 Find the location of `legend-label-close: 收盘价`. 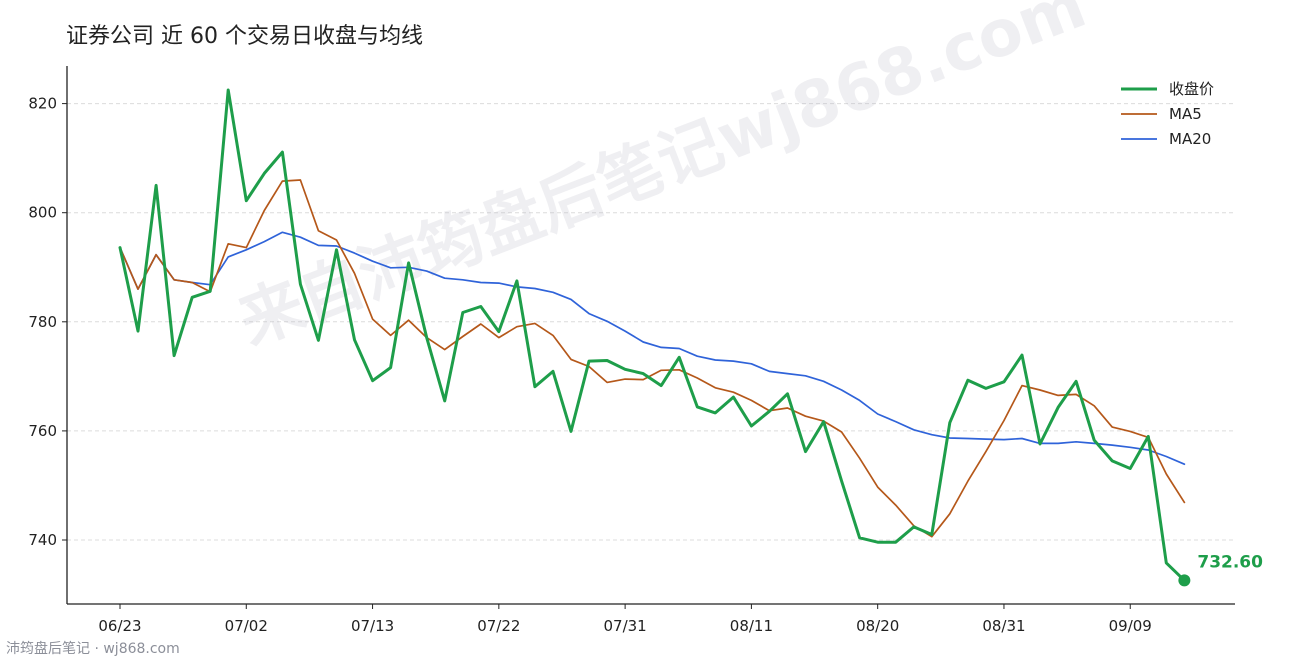

legend-label-close: 收盘价 is located at coordinates (1191, 89).